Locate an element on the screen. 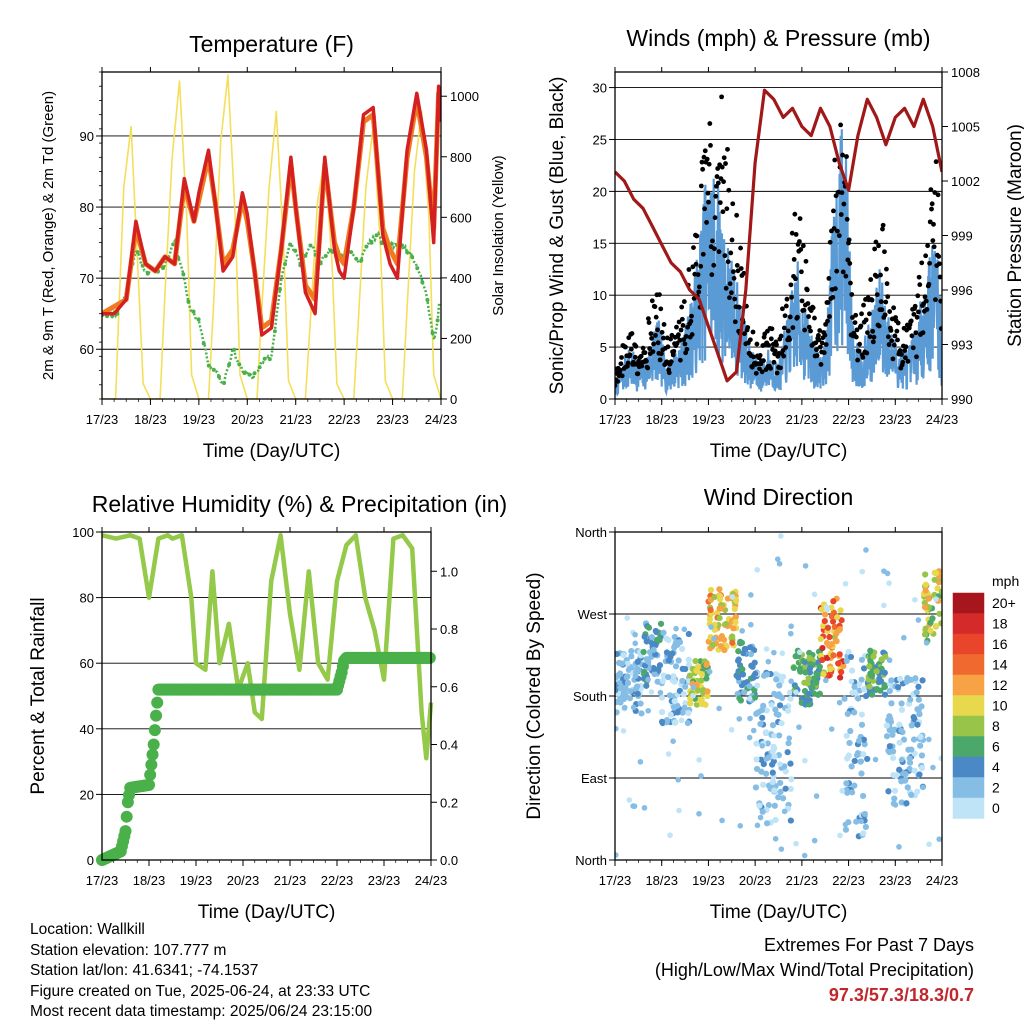 Image resolution: width=1024 pixels, height=1024 pixels. rain-point is located at coordinates (153, 744).